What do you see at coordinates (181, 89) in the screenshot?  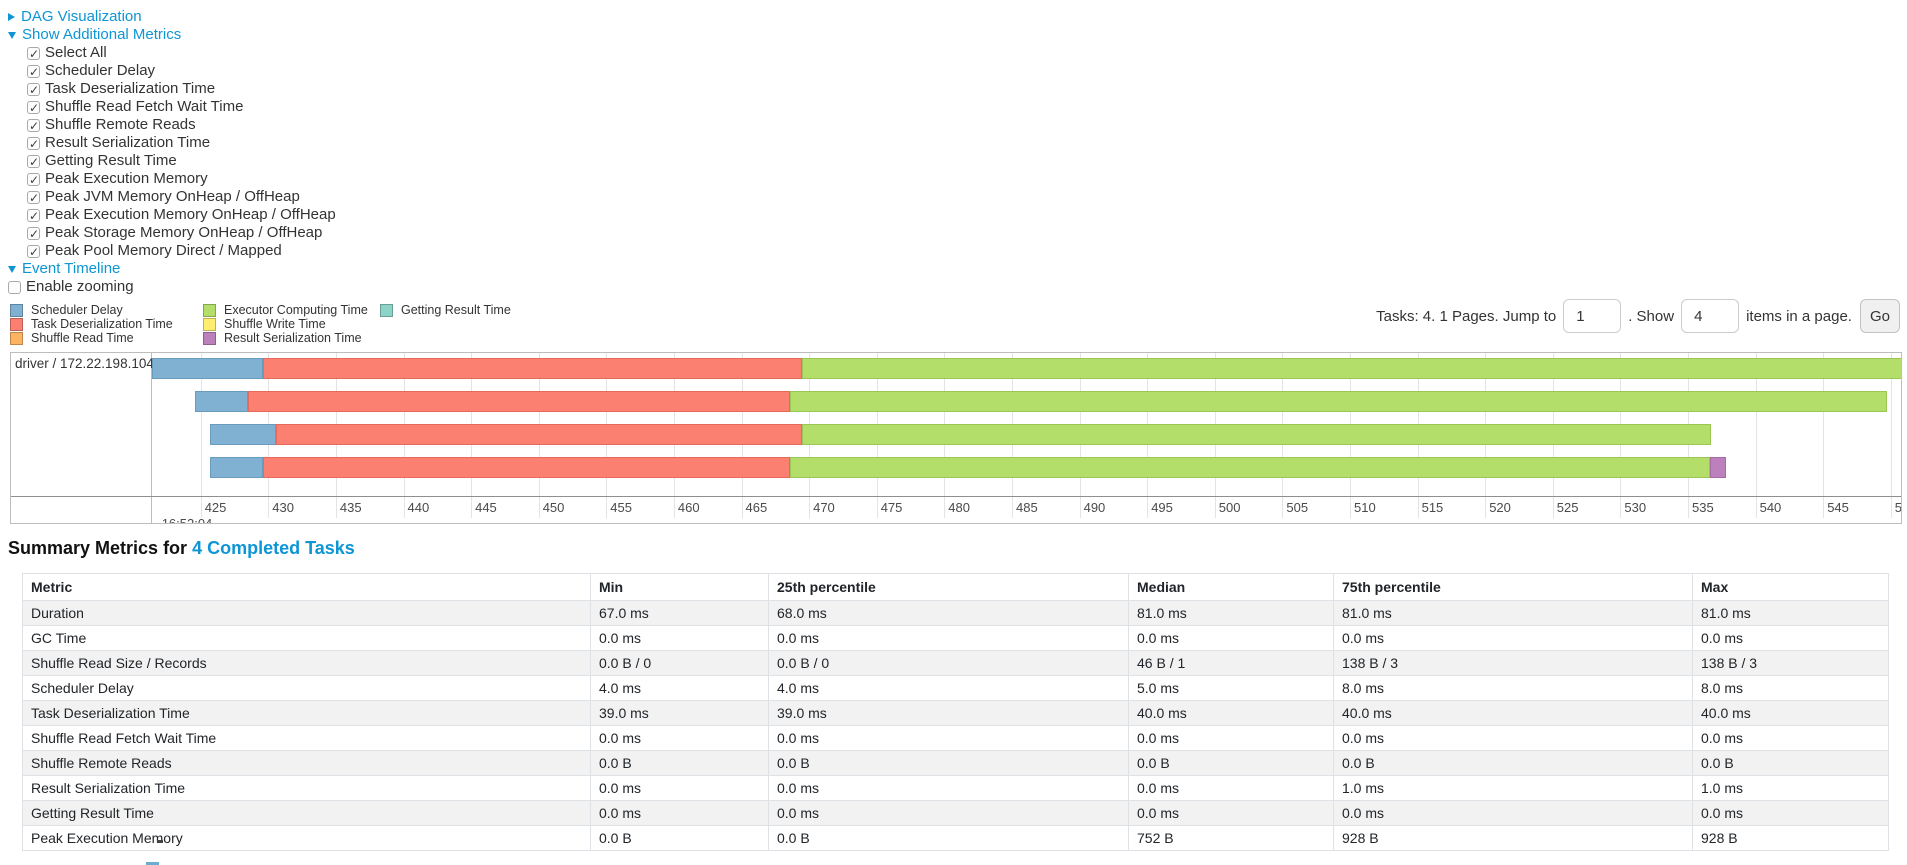 I see `metric-checkbox-row: Task Deserialization Time` at bounding box center [181, 89].